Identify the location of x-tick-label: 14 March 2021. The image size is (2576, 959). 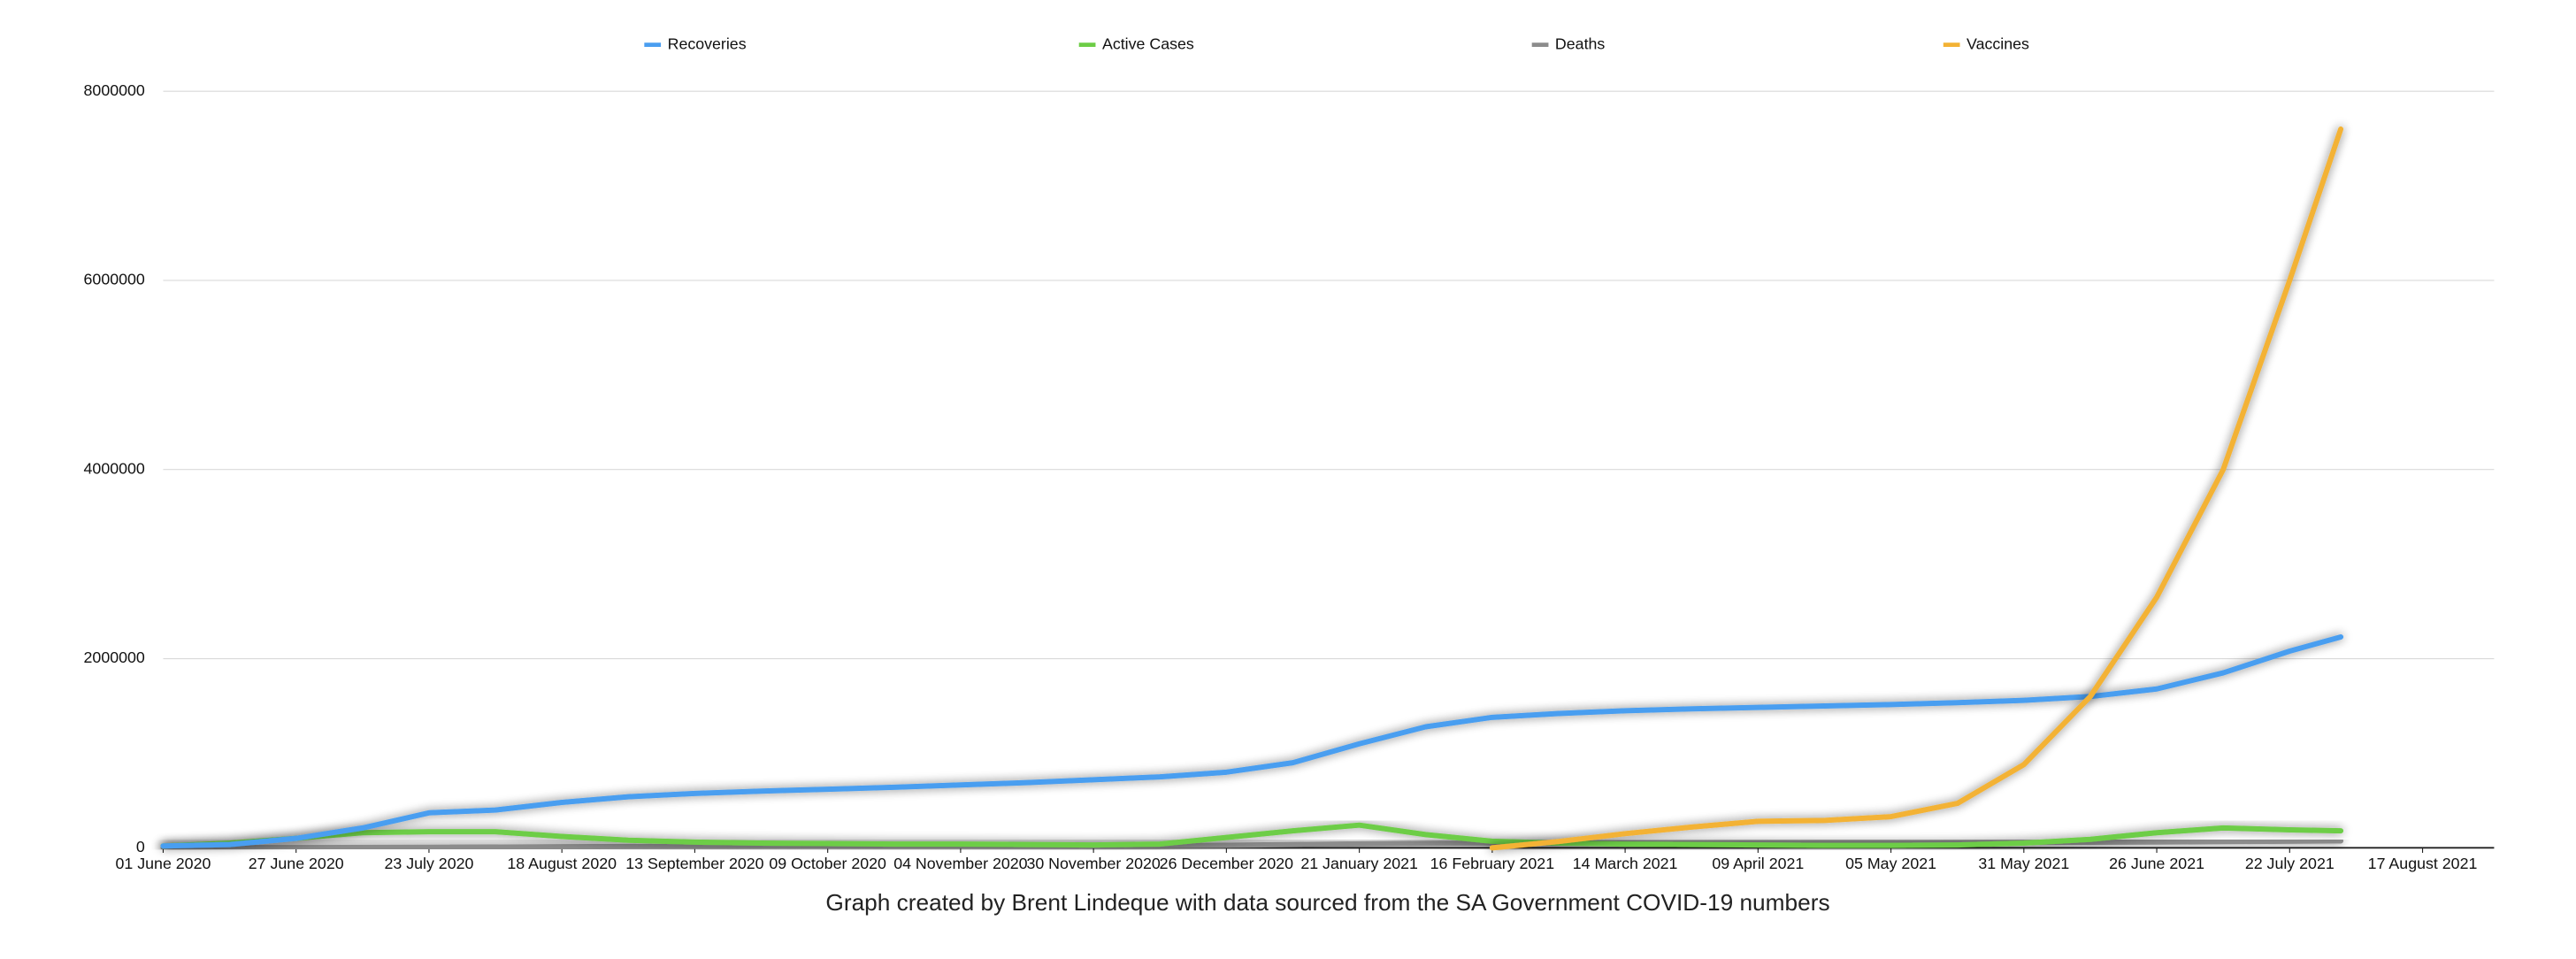
(1625, 863).